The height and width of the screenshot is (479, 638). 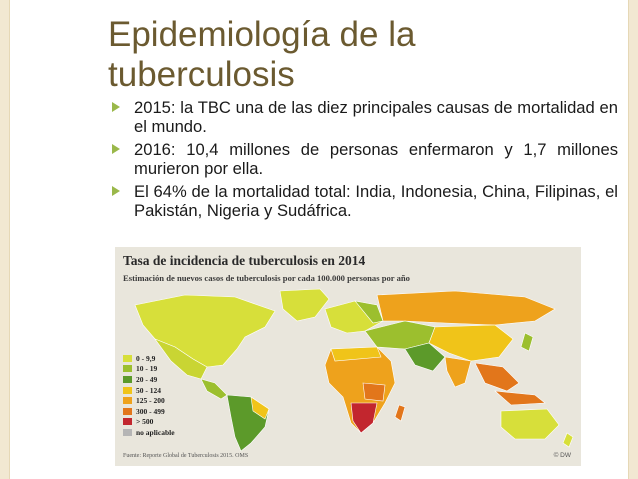 I want to click on legend-label: > 500, so click(x=145, y=422).